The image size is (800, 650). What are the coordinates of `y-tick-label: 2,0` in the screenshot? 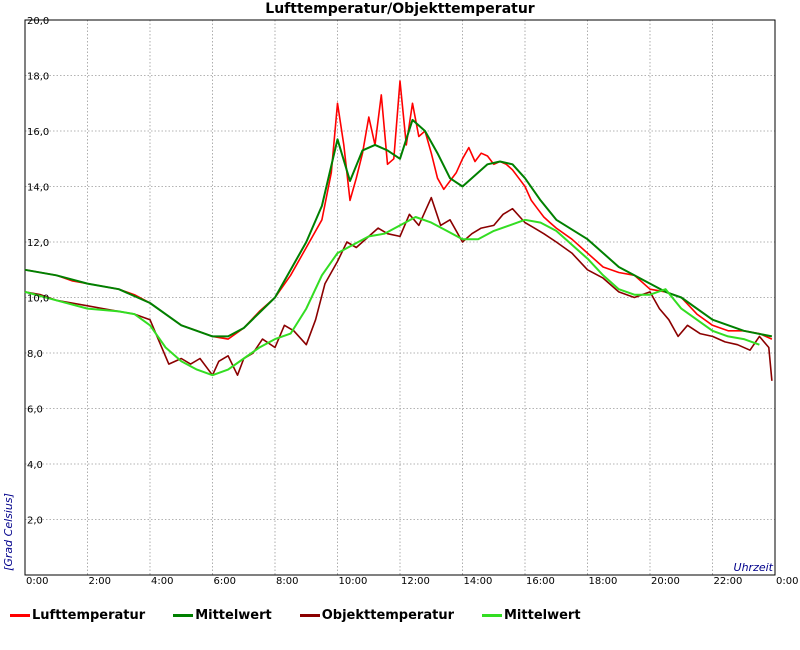 It's located at (35, 521).